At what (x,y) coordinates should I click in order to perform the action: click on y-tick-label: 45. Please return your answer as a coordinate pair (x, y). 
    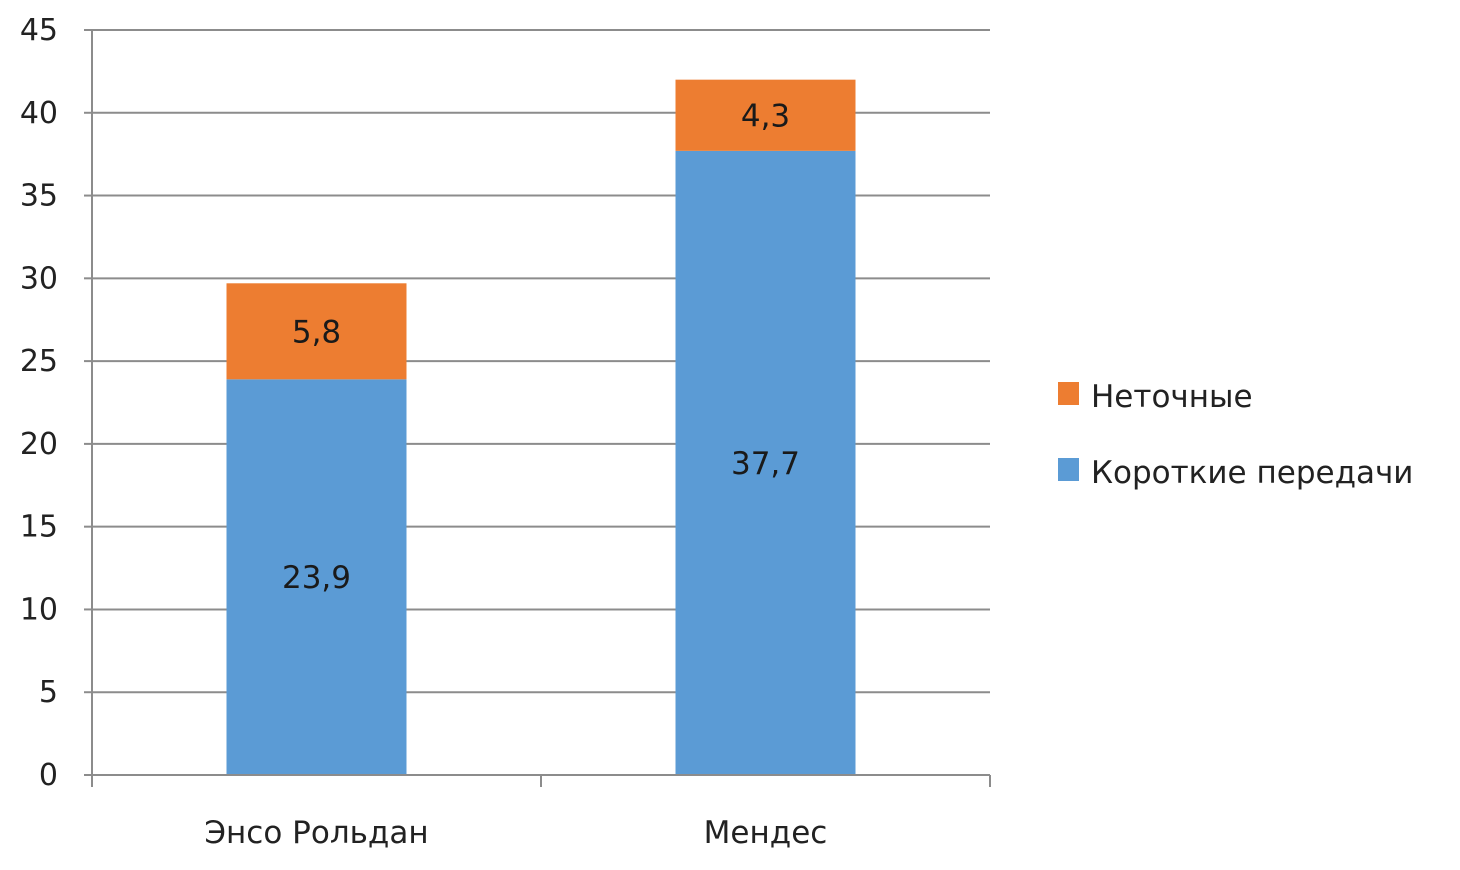
    Looking at the image, I should click on (39, 30).